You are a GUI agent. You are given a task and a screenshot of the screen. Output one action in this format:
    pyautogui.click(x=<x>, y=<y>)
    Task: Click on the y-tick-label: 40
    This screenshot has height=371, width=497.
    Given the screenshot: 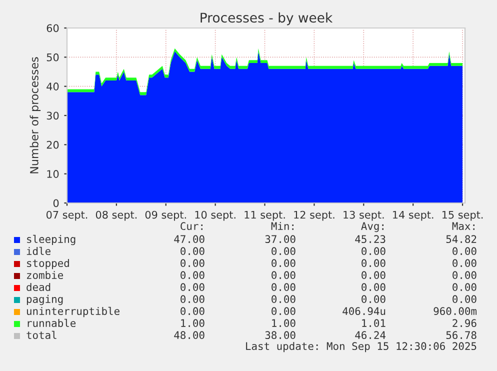 What is the action you would take?
    pyautogui.click(x=52, y=86)
    